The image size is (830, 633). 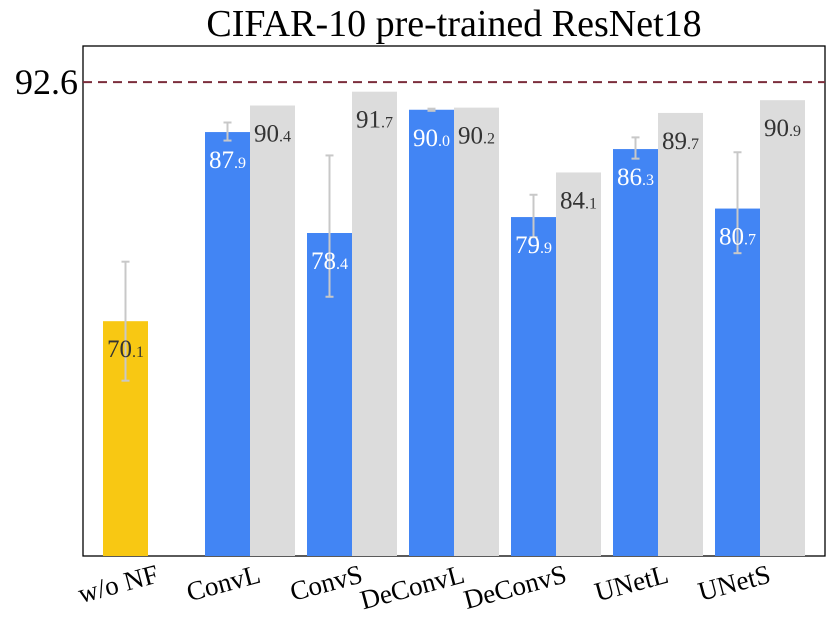 I want to click on x-tick-label-4: DeConvS, so click(x=514, y=587).